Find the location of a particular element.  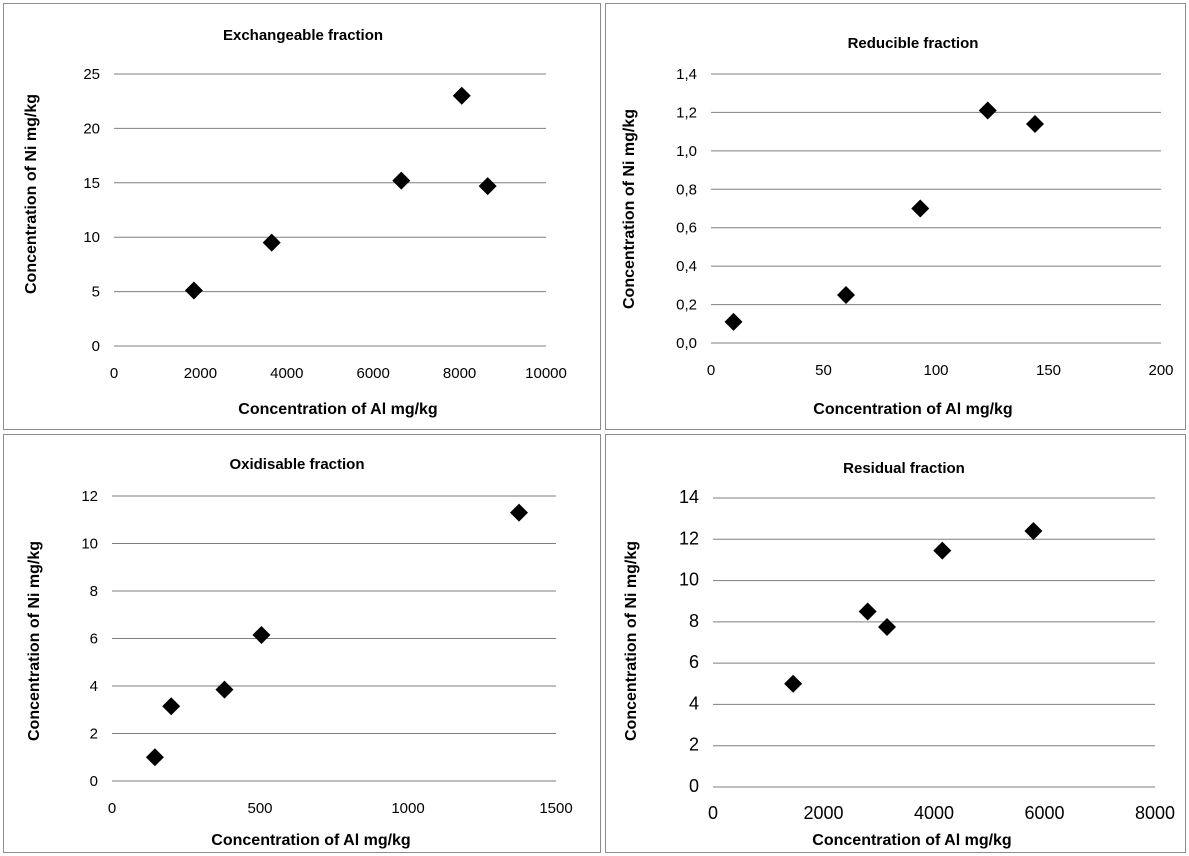

y-tick-label: 0,4 is located at coordinates (686, 266).